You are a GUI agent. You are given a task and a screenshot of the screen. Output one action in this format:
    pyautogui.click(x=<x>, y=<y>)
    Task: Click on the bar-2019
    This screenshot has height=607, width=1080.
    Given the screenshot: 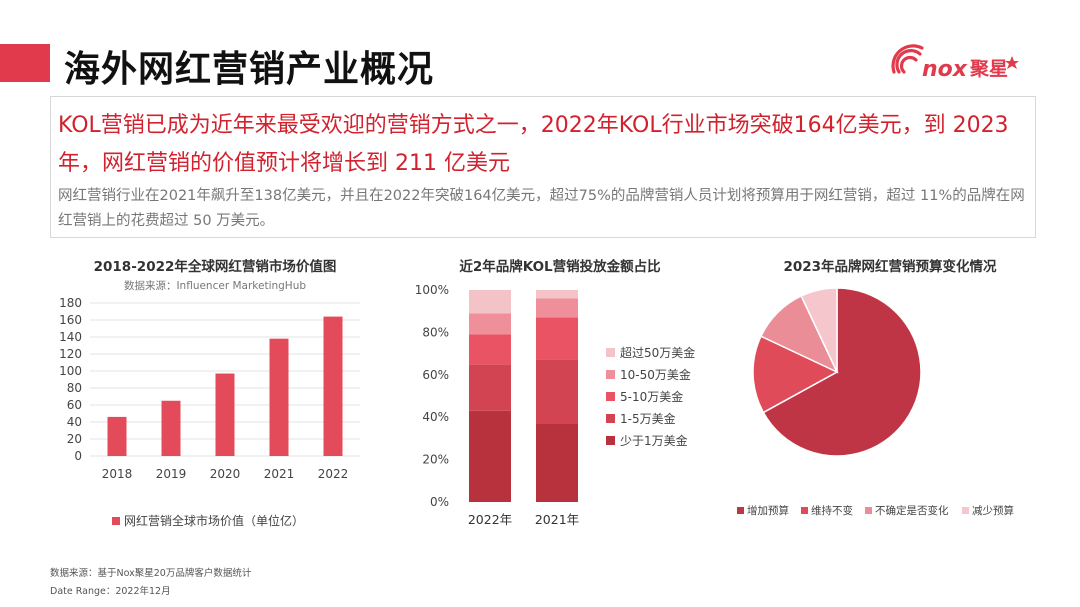 What is the action you would take?
    pyautogui.click(x=171, y=428)
    